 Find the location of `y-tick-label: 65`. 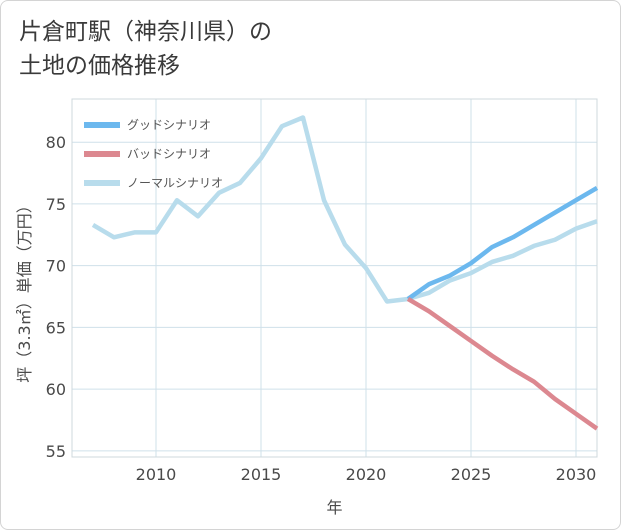

y-tick-label: 65 is located at coordinates (56, 327).